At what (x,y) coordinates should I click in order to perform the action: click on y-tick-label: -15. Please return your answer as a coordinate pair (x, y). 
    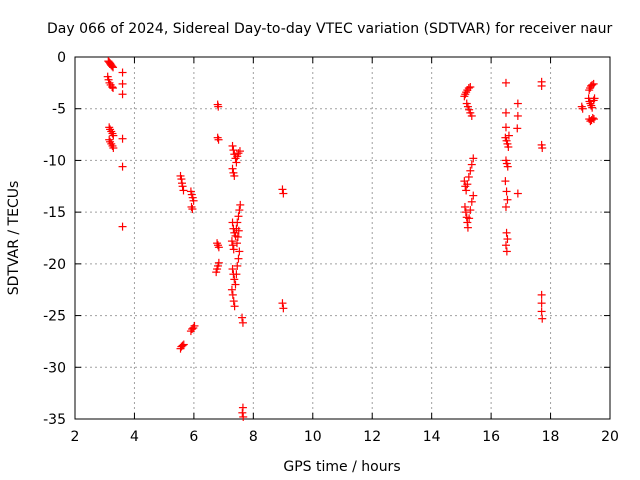
    Looking at the image, I should click on (54, 213).